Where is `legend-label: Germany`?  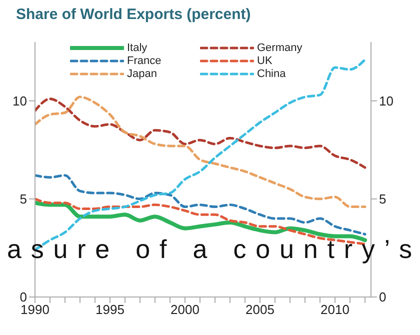
legend-label: Germany is located at coordinates (279, 48).